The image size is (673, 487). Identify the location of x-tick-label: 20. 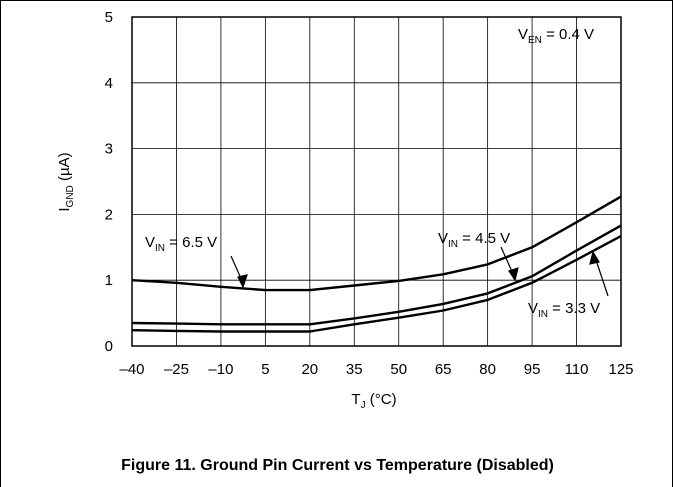
(309, 369).